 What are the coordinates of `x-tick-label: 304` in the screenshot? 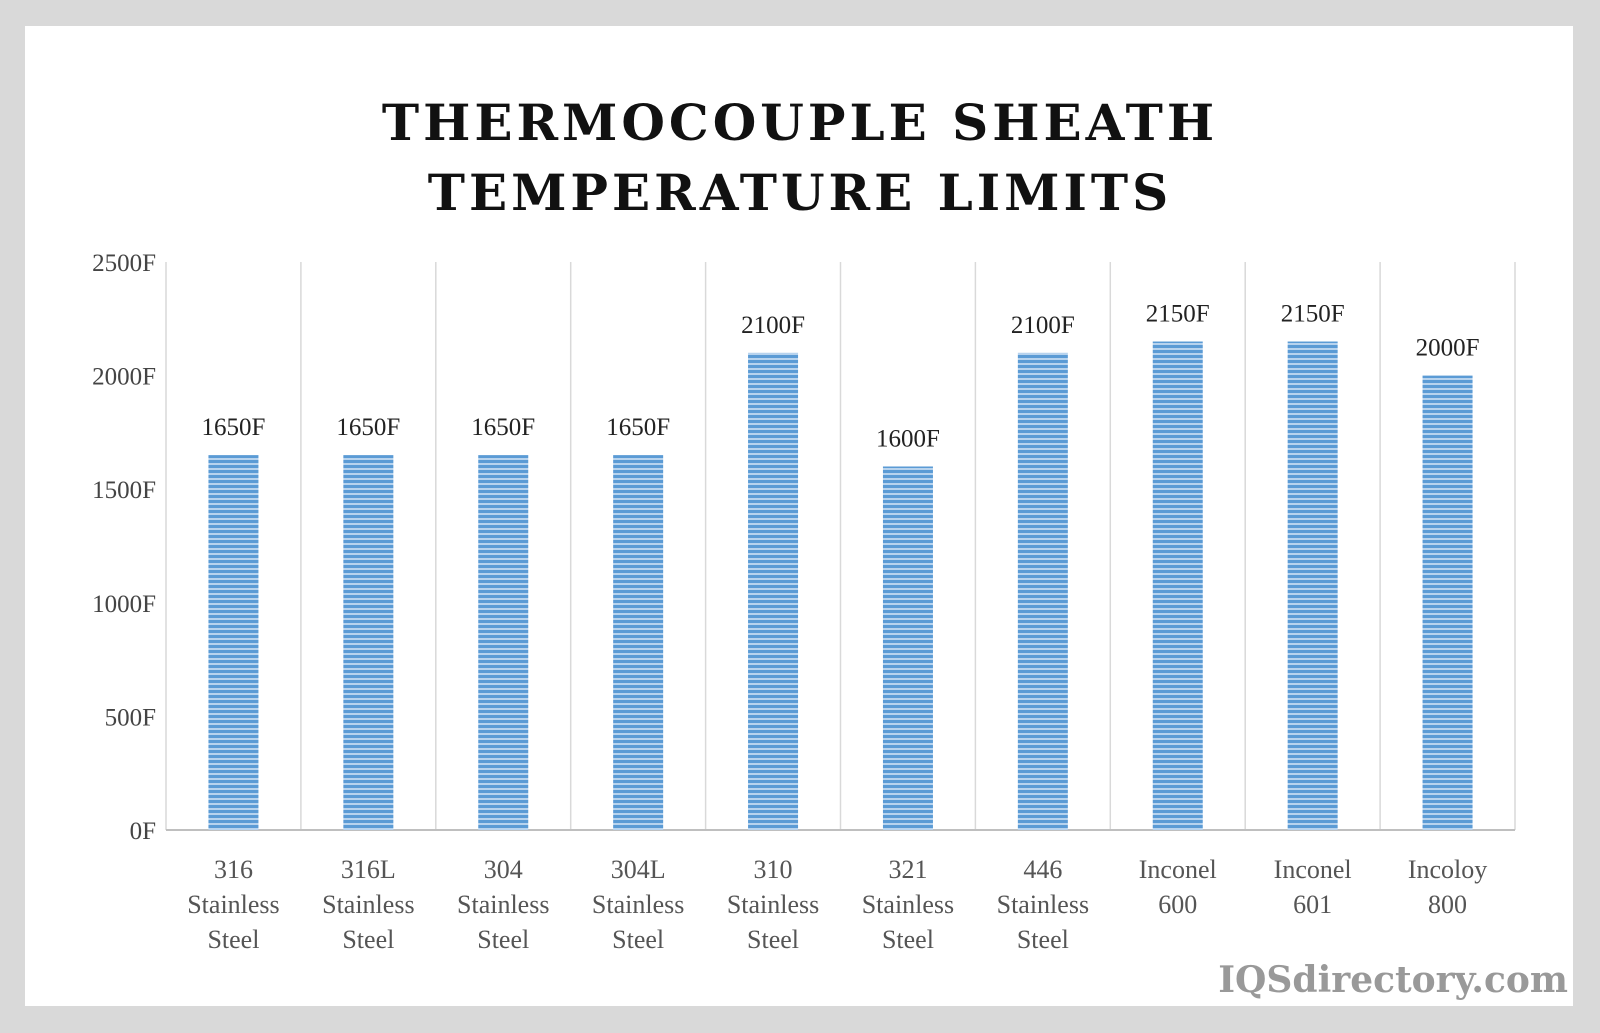 It's located at (503, 869).